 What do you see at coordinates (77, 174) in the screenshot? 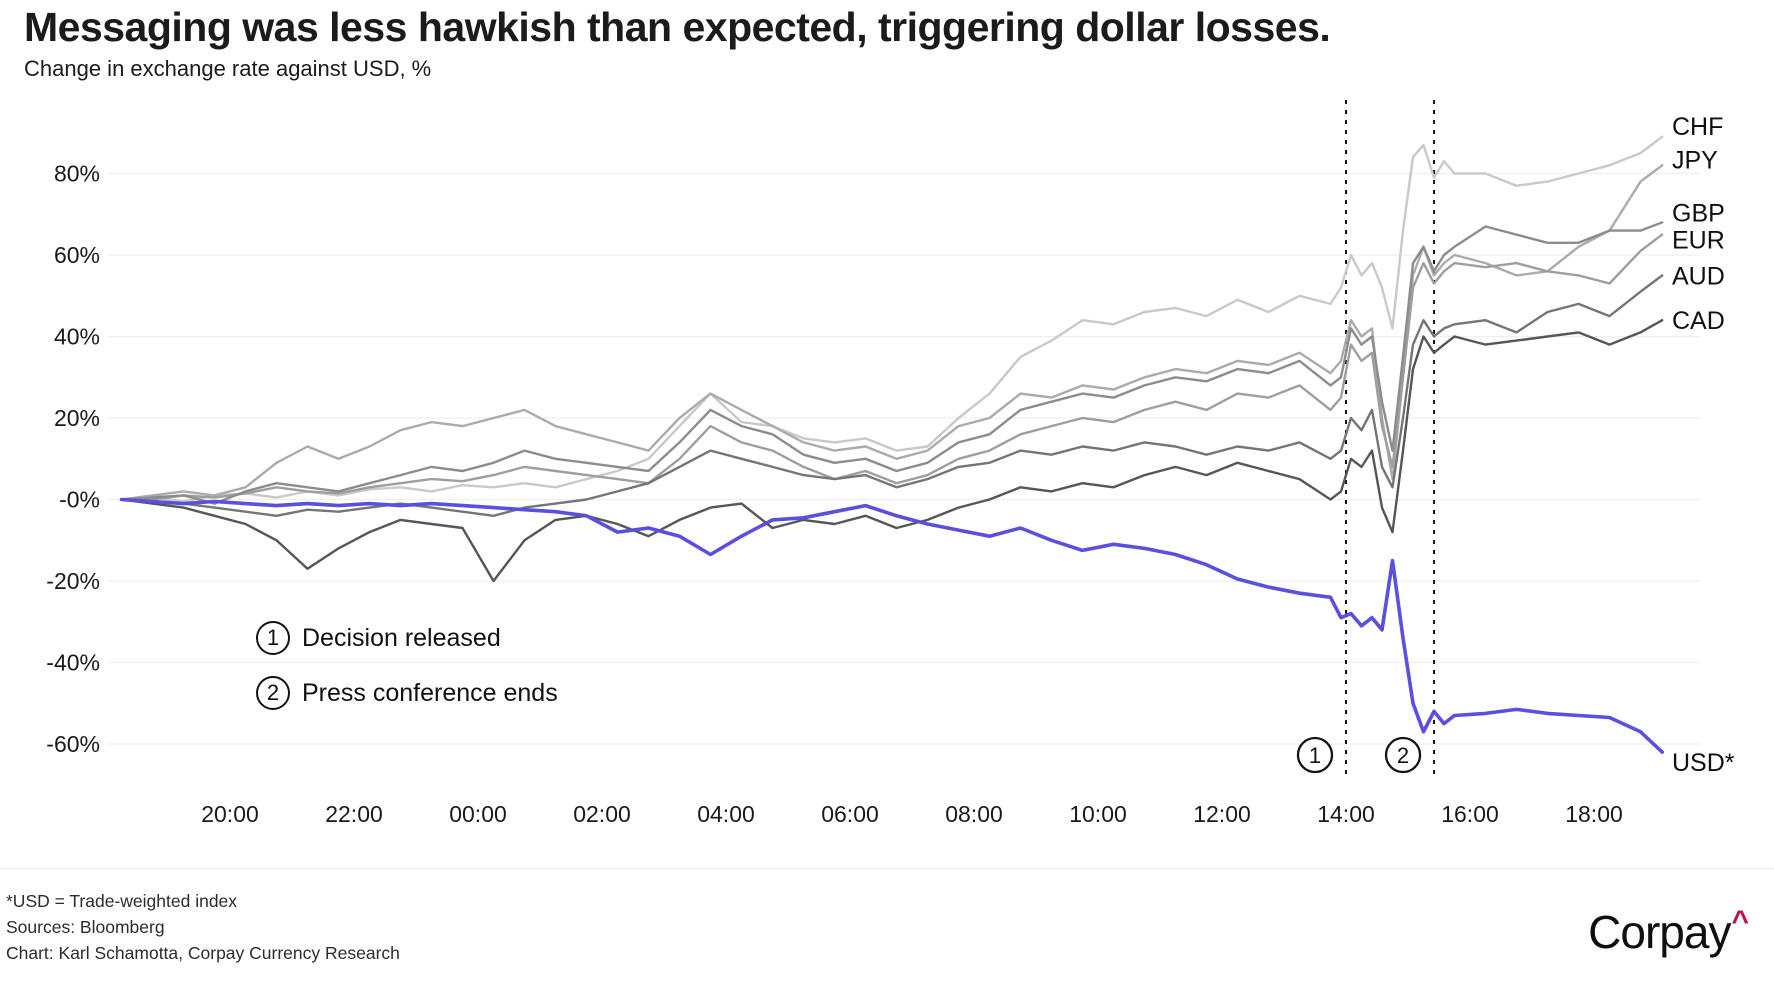
I see `y-tick-label: 80%` at bounding box center [77, 174].